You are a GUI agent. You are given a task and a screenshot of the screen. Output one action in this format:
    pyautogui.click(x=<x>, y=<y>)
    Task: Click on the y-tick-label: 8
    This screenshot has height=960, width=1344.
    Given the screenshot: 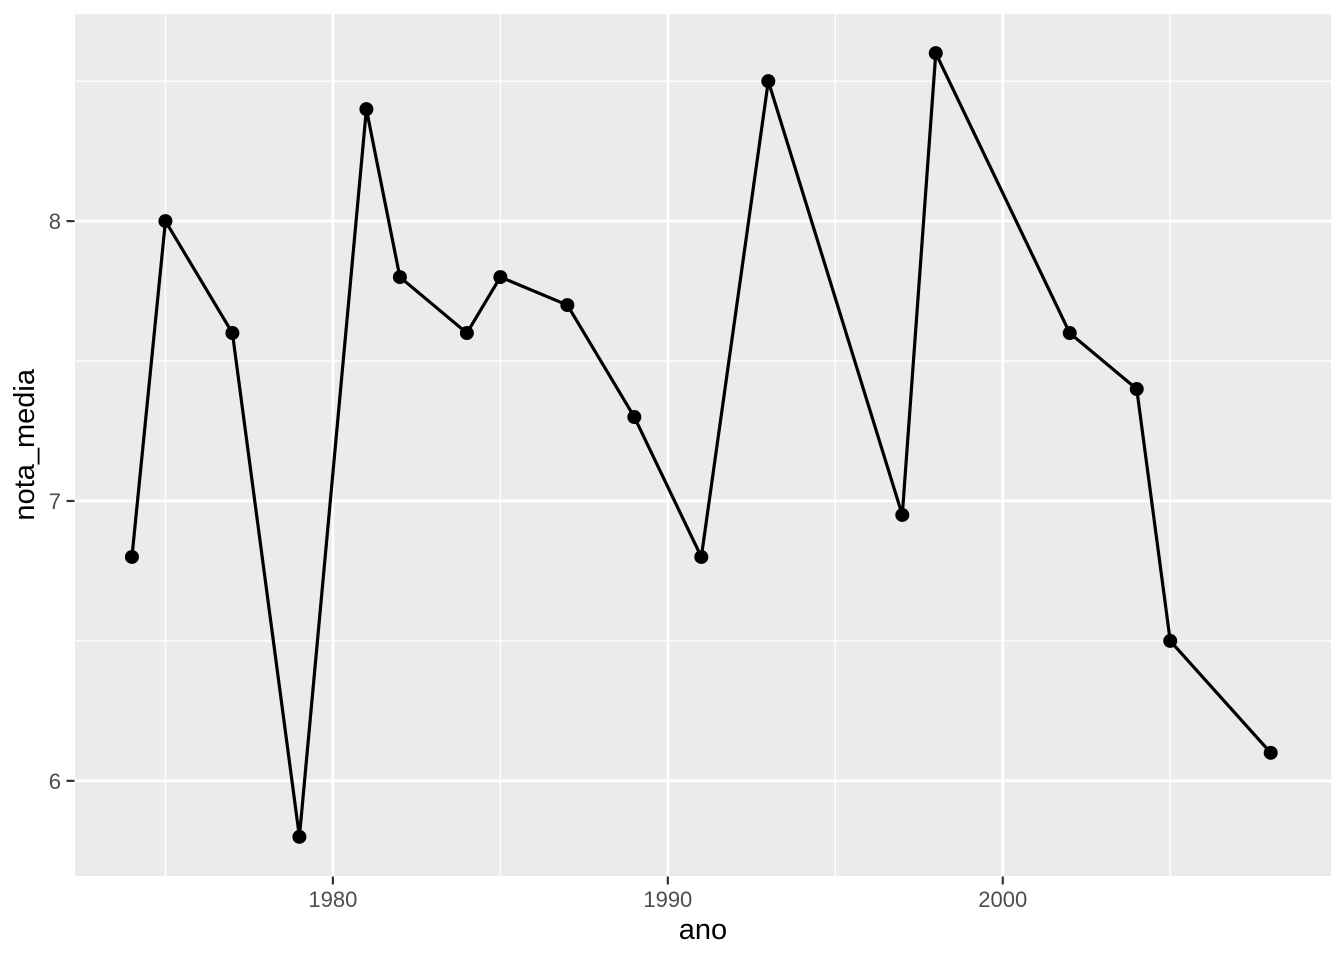 What is the action you would take?
    pyautogui.click(x=55, y=221)
    